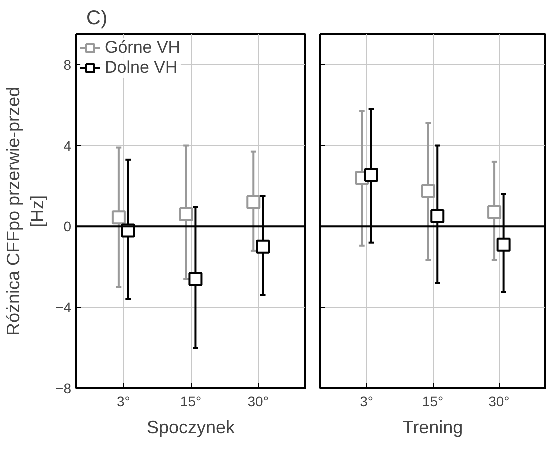  What do you see at coordinates (68, 146) in the screenshot?
I see `y-tick-label: 4` at bounding box center [68, 146].